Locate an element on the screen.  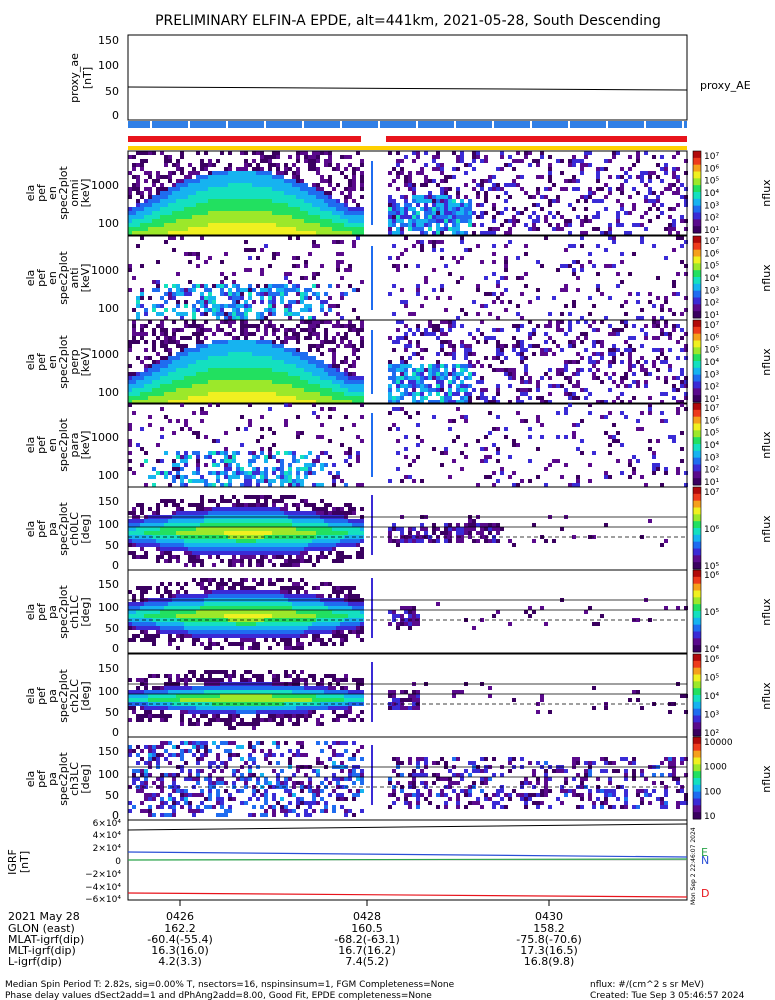
energy-ylabel-line: para is located at coordinates (74, 445).